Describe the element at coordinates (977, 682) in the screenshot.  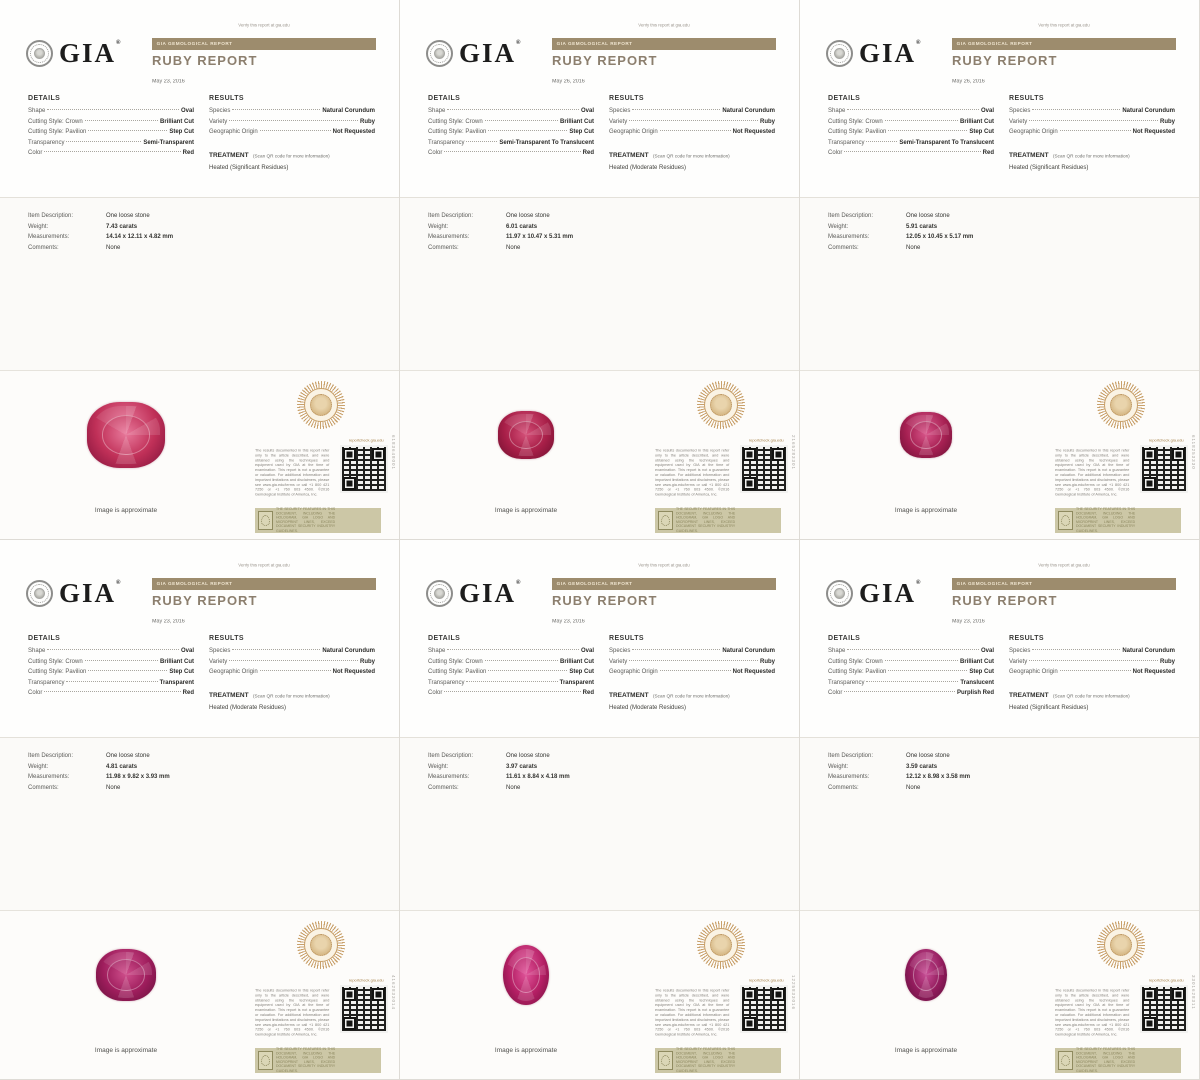
I see `detail-value: Translucent` at that location.